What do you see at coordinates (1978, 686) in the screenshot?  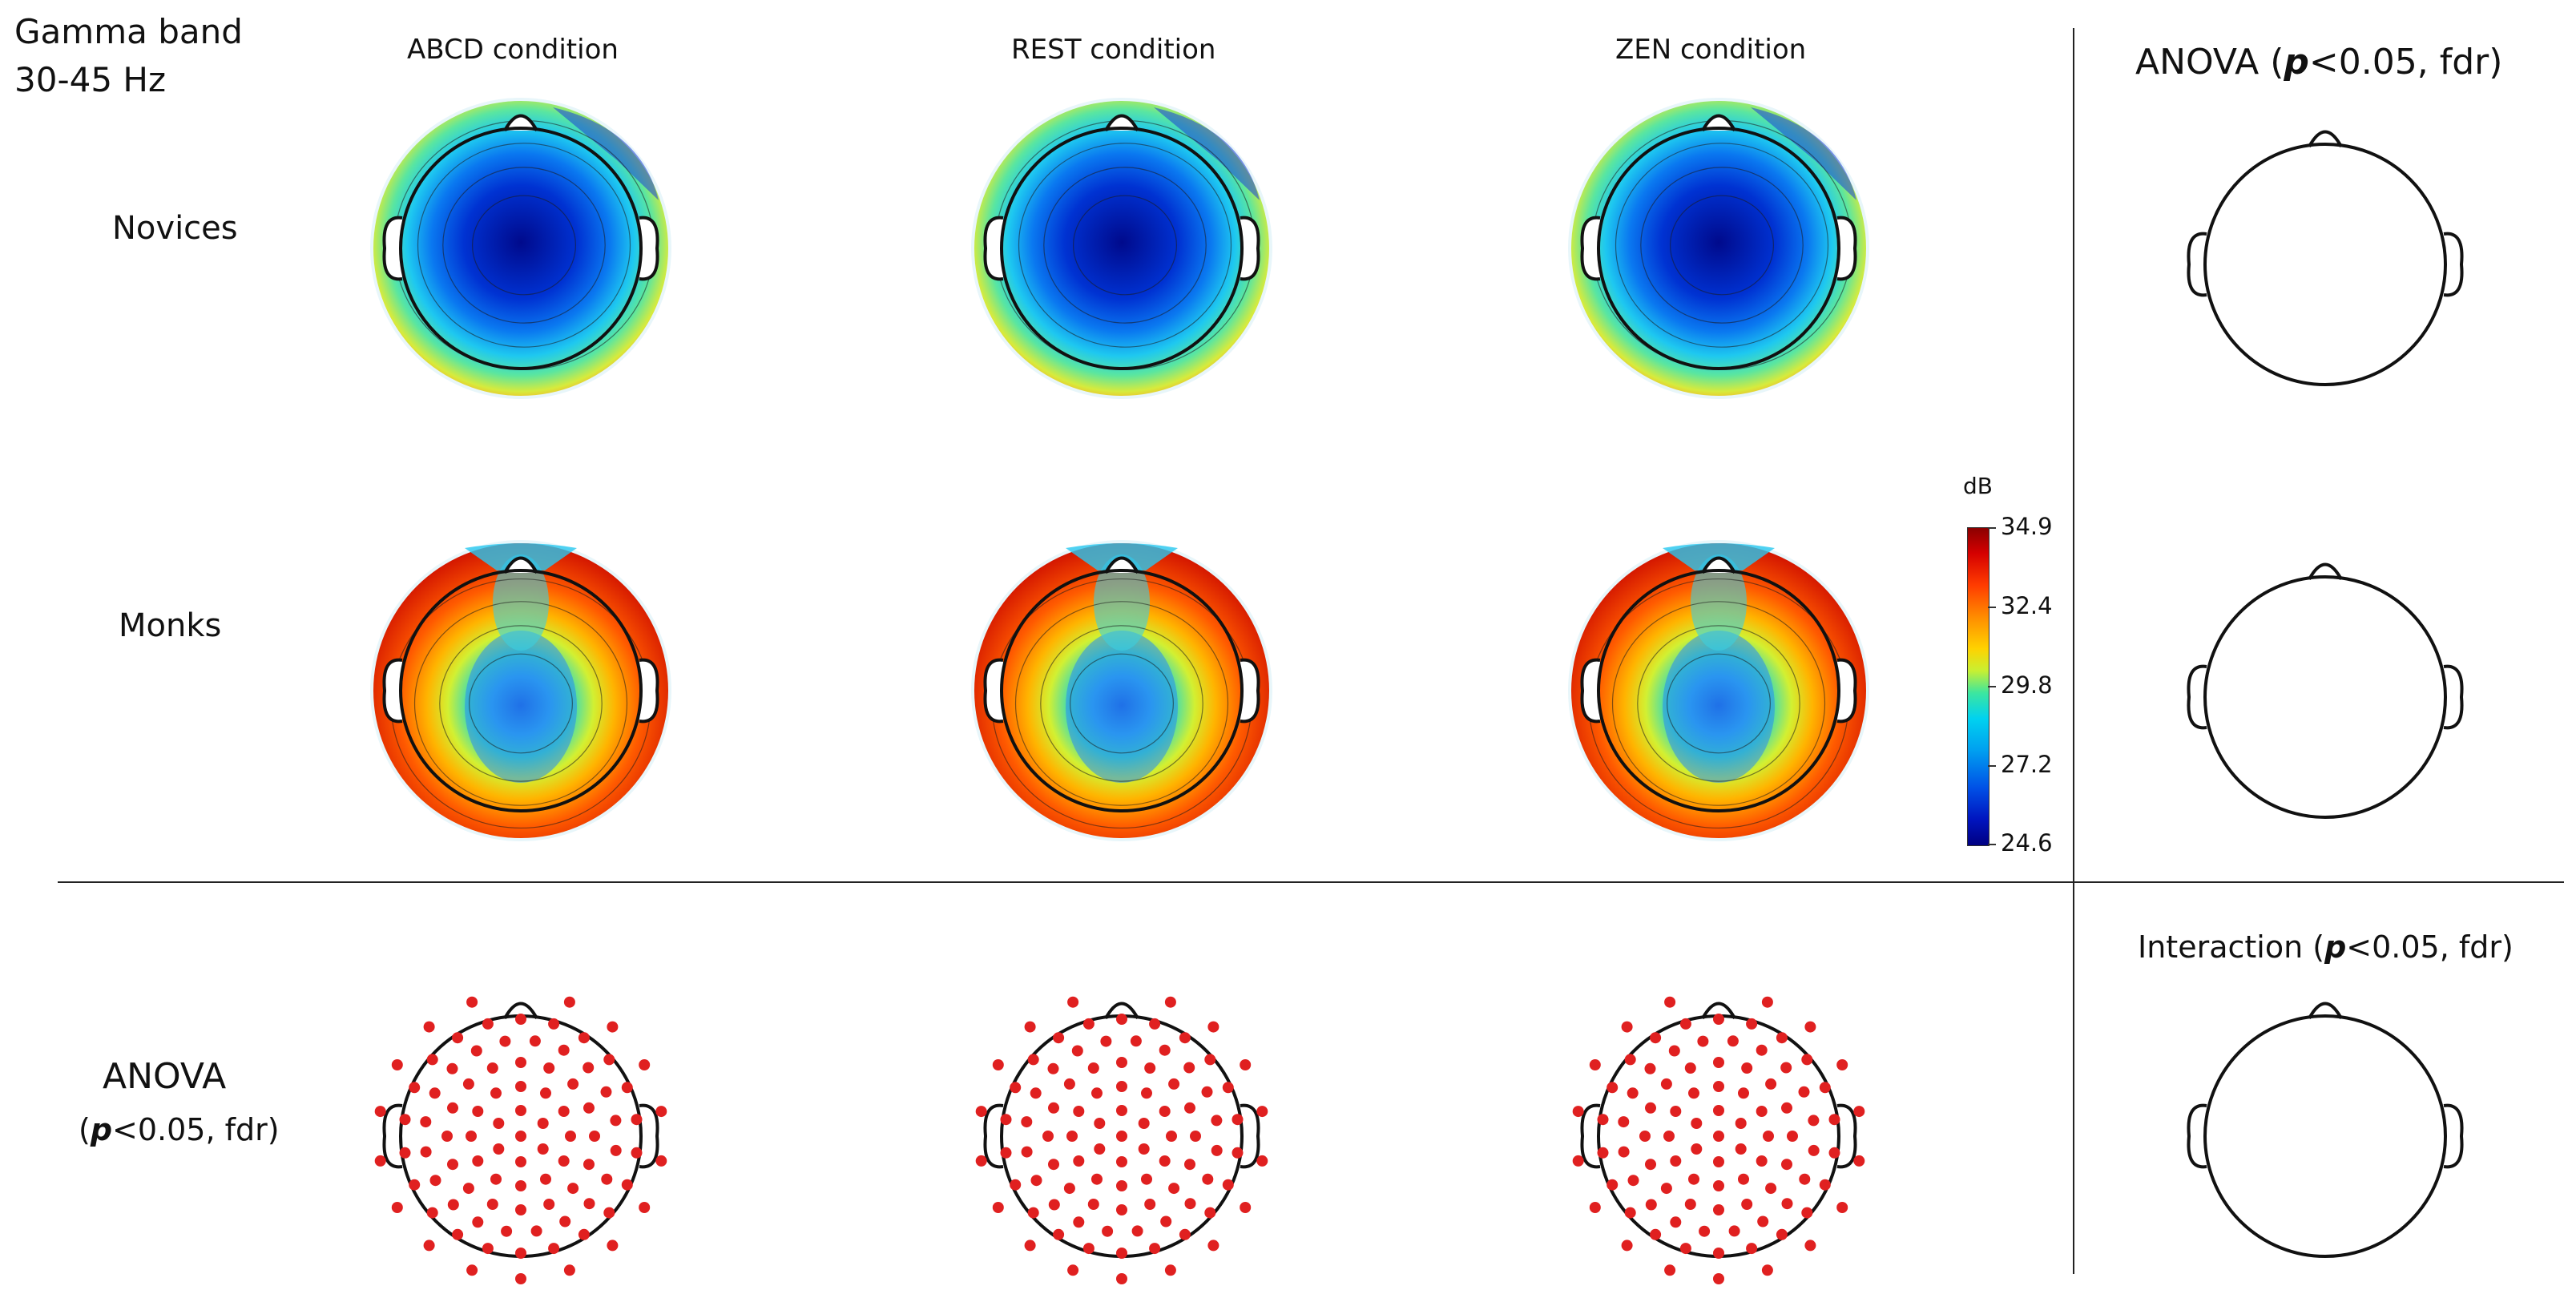 I see `colorbar` at bounding box center [1978, 686].